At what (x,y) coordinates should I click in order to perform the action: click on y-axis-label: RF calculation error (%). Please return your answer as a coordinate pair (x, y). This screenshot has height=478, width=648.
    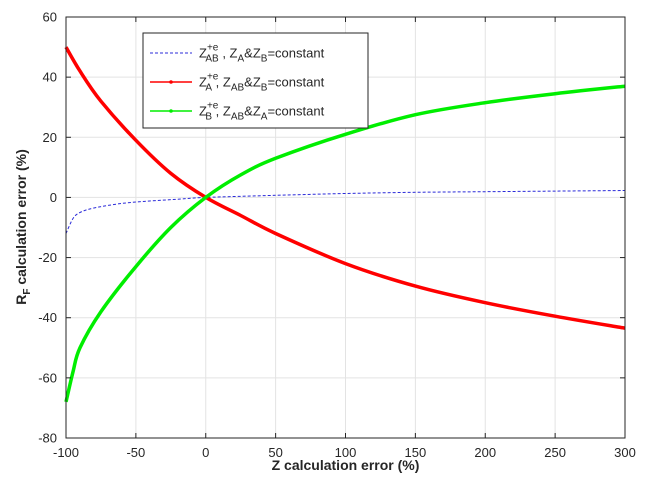
    Looking at the image, I should click on (23, 227).